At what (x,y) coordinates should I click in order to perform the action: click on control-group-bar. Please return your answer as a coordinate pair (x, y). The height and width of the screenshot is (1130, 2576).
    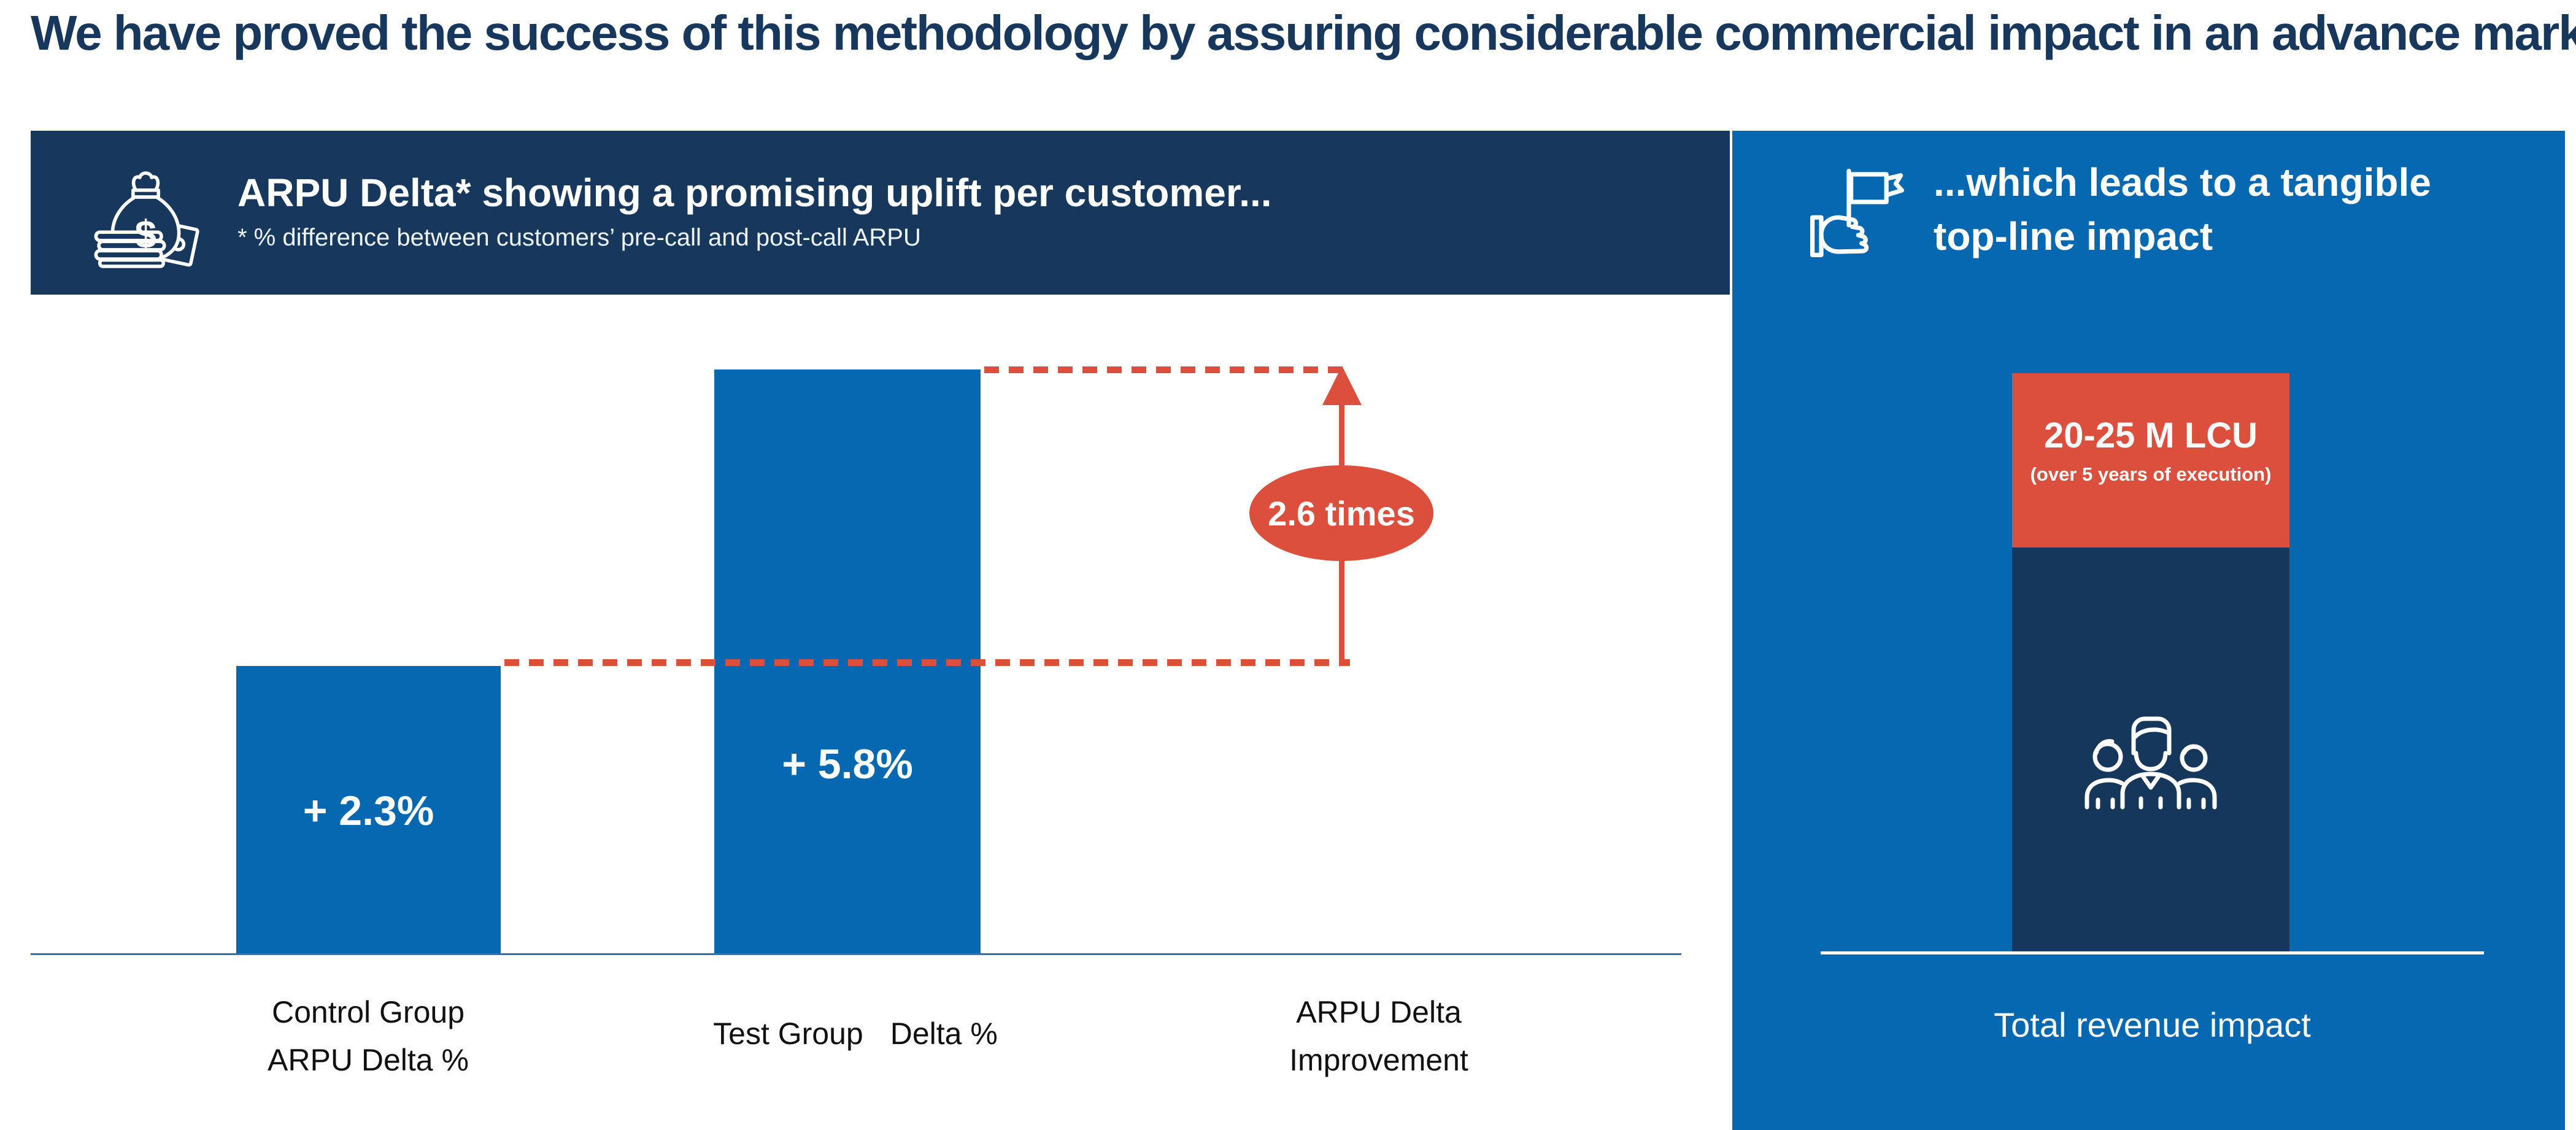
    Looking at the image, I should click on (368, 809).